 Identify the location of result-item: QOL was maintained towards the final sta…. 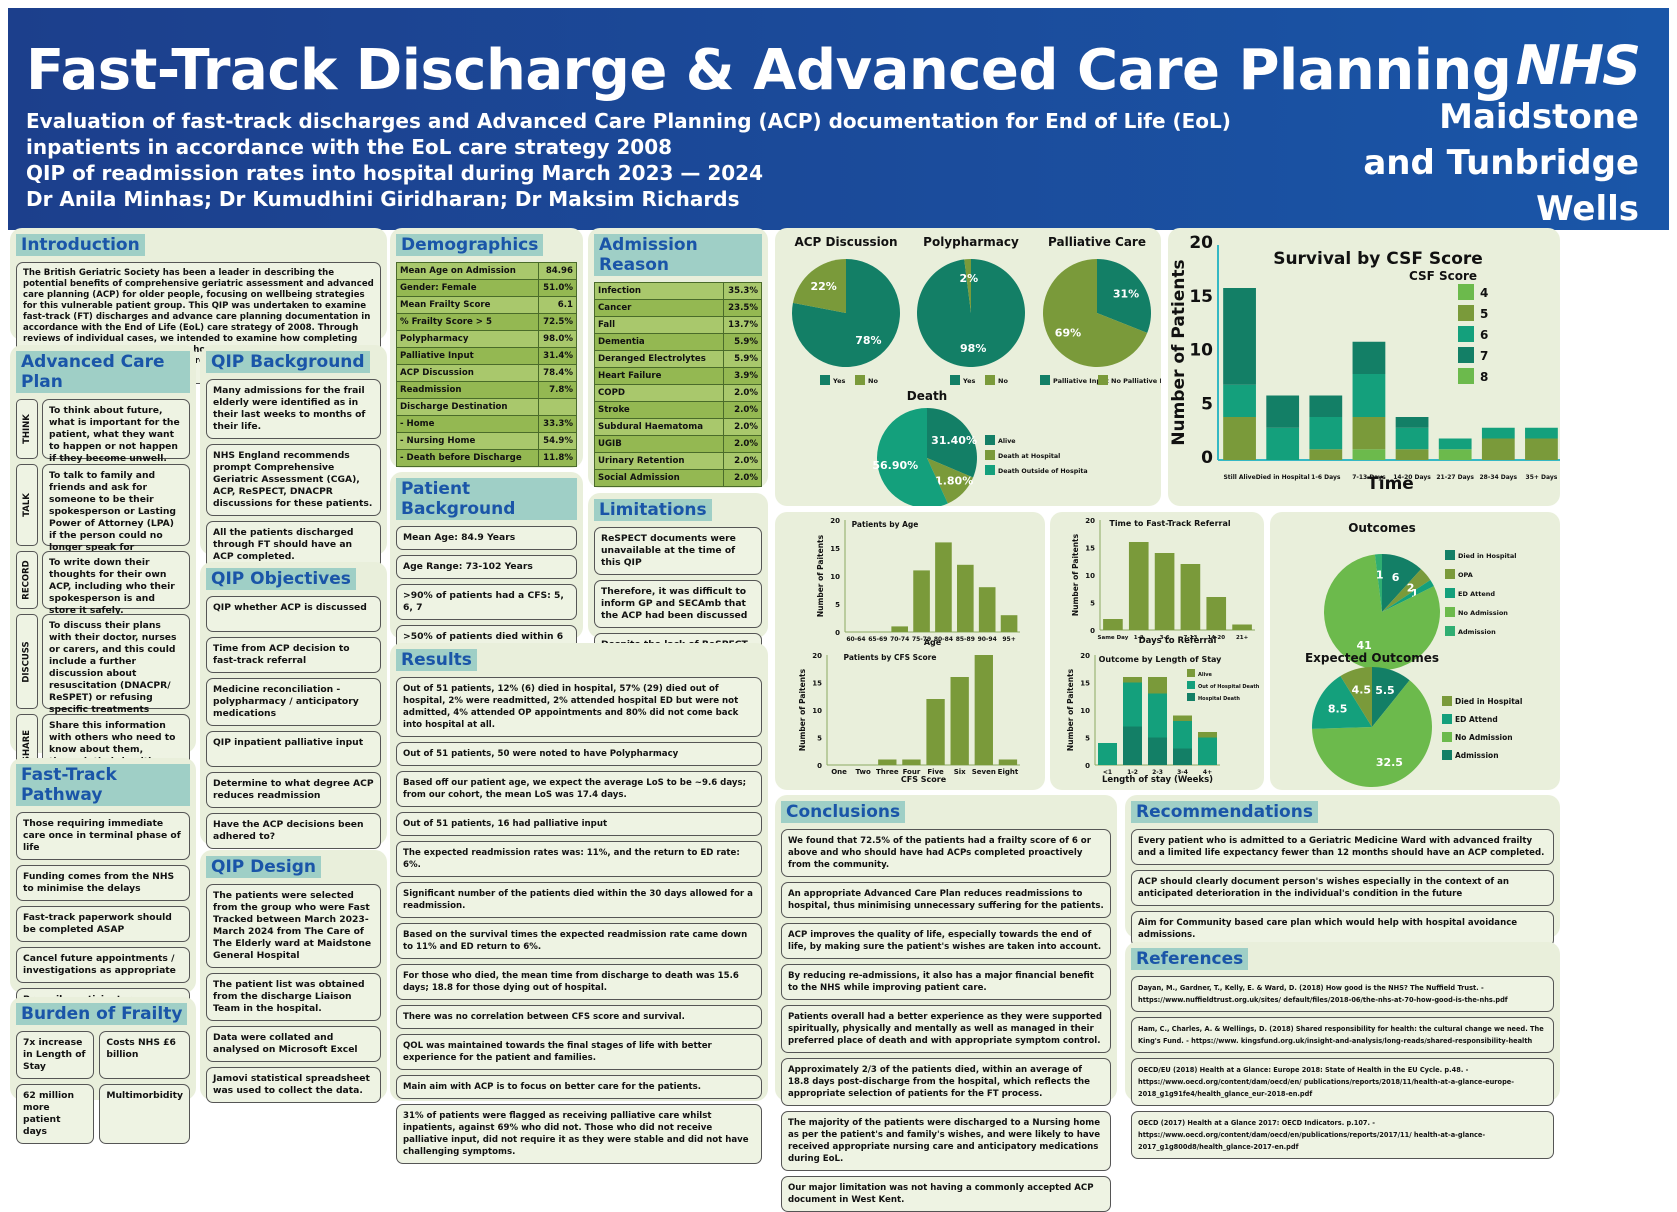
(579, 1052).